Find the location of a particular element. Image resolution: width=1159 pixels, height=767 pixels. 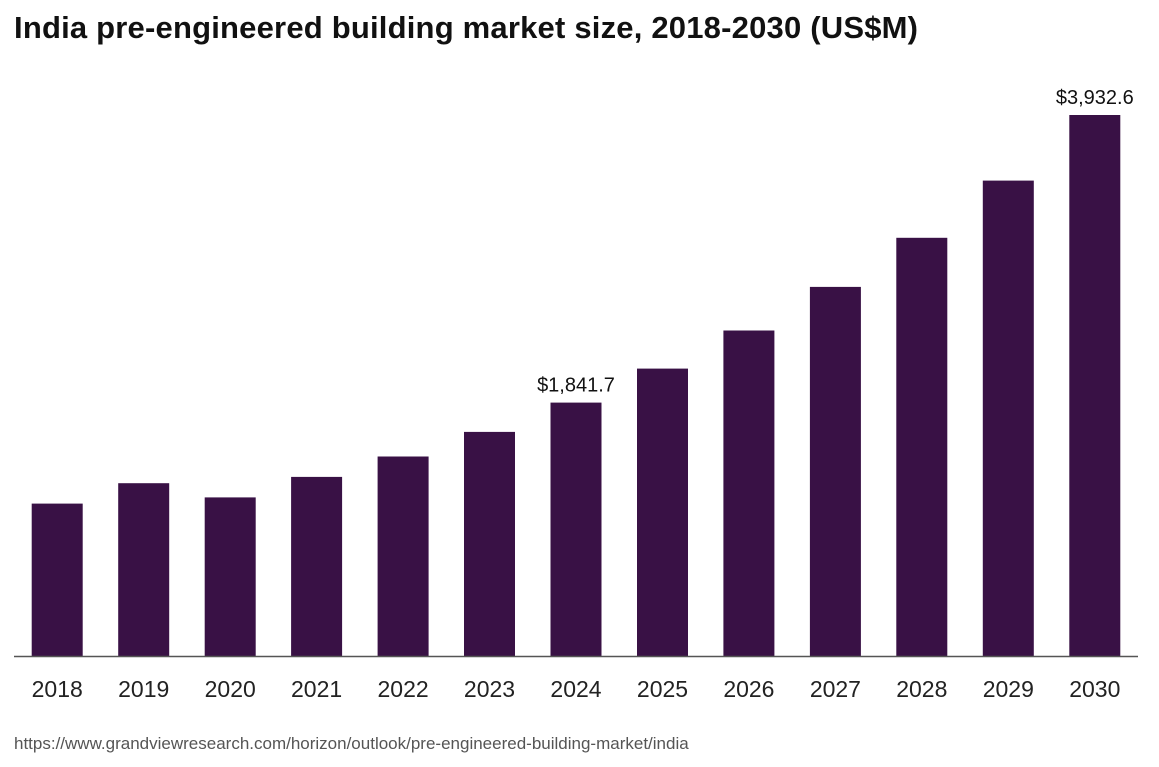

bar-2028 is located at coordinates (922, 447).